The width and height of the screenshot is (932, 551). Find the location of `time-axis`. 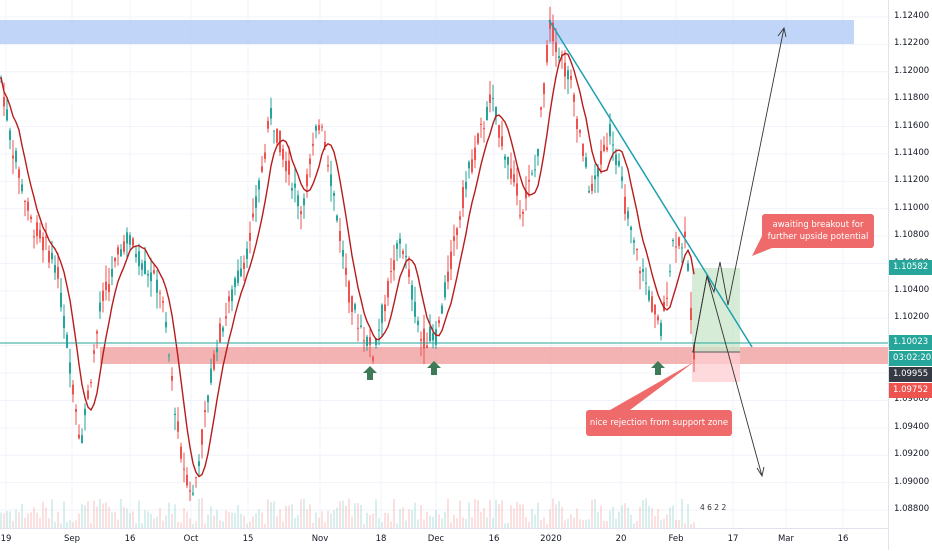

time-axis is located at coordinates (444, 539).